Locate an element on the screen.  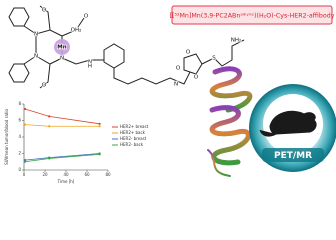
pet-mr-icon: PET/MR is located at coordinates (292, 128).